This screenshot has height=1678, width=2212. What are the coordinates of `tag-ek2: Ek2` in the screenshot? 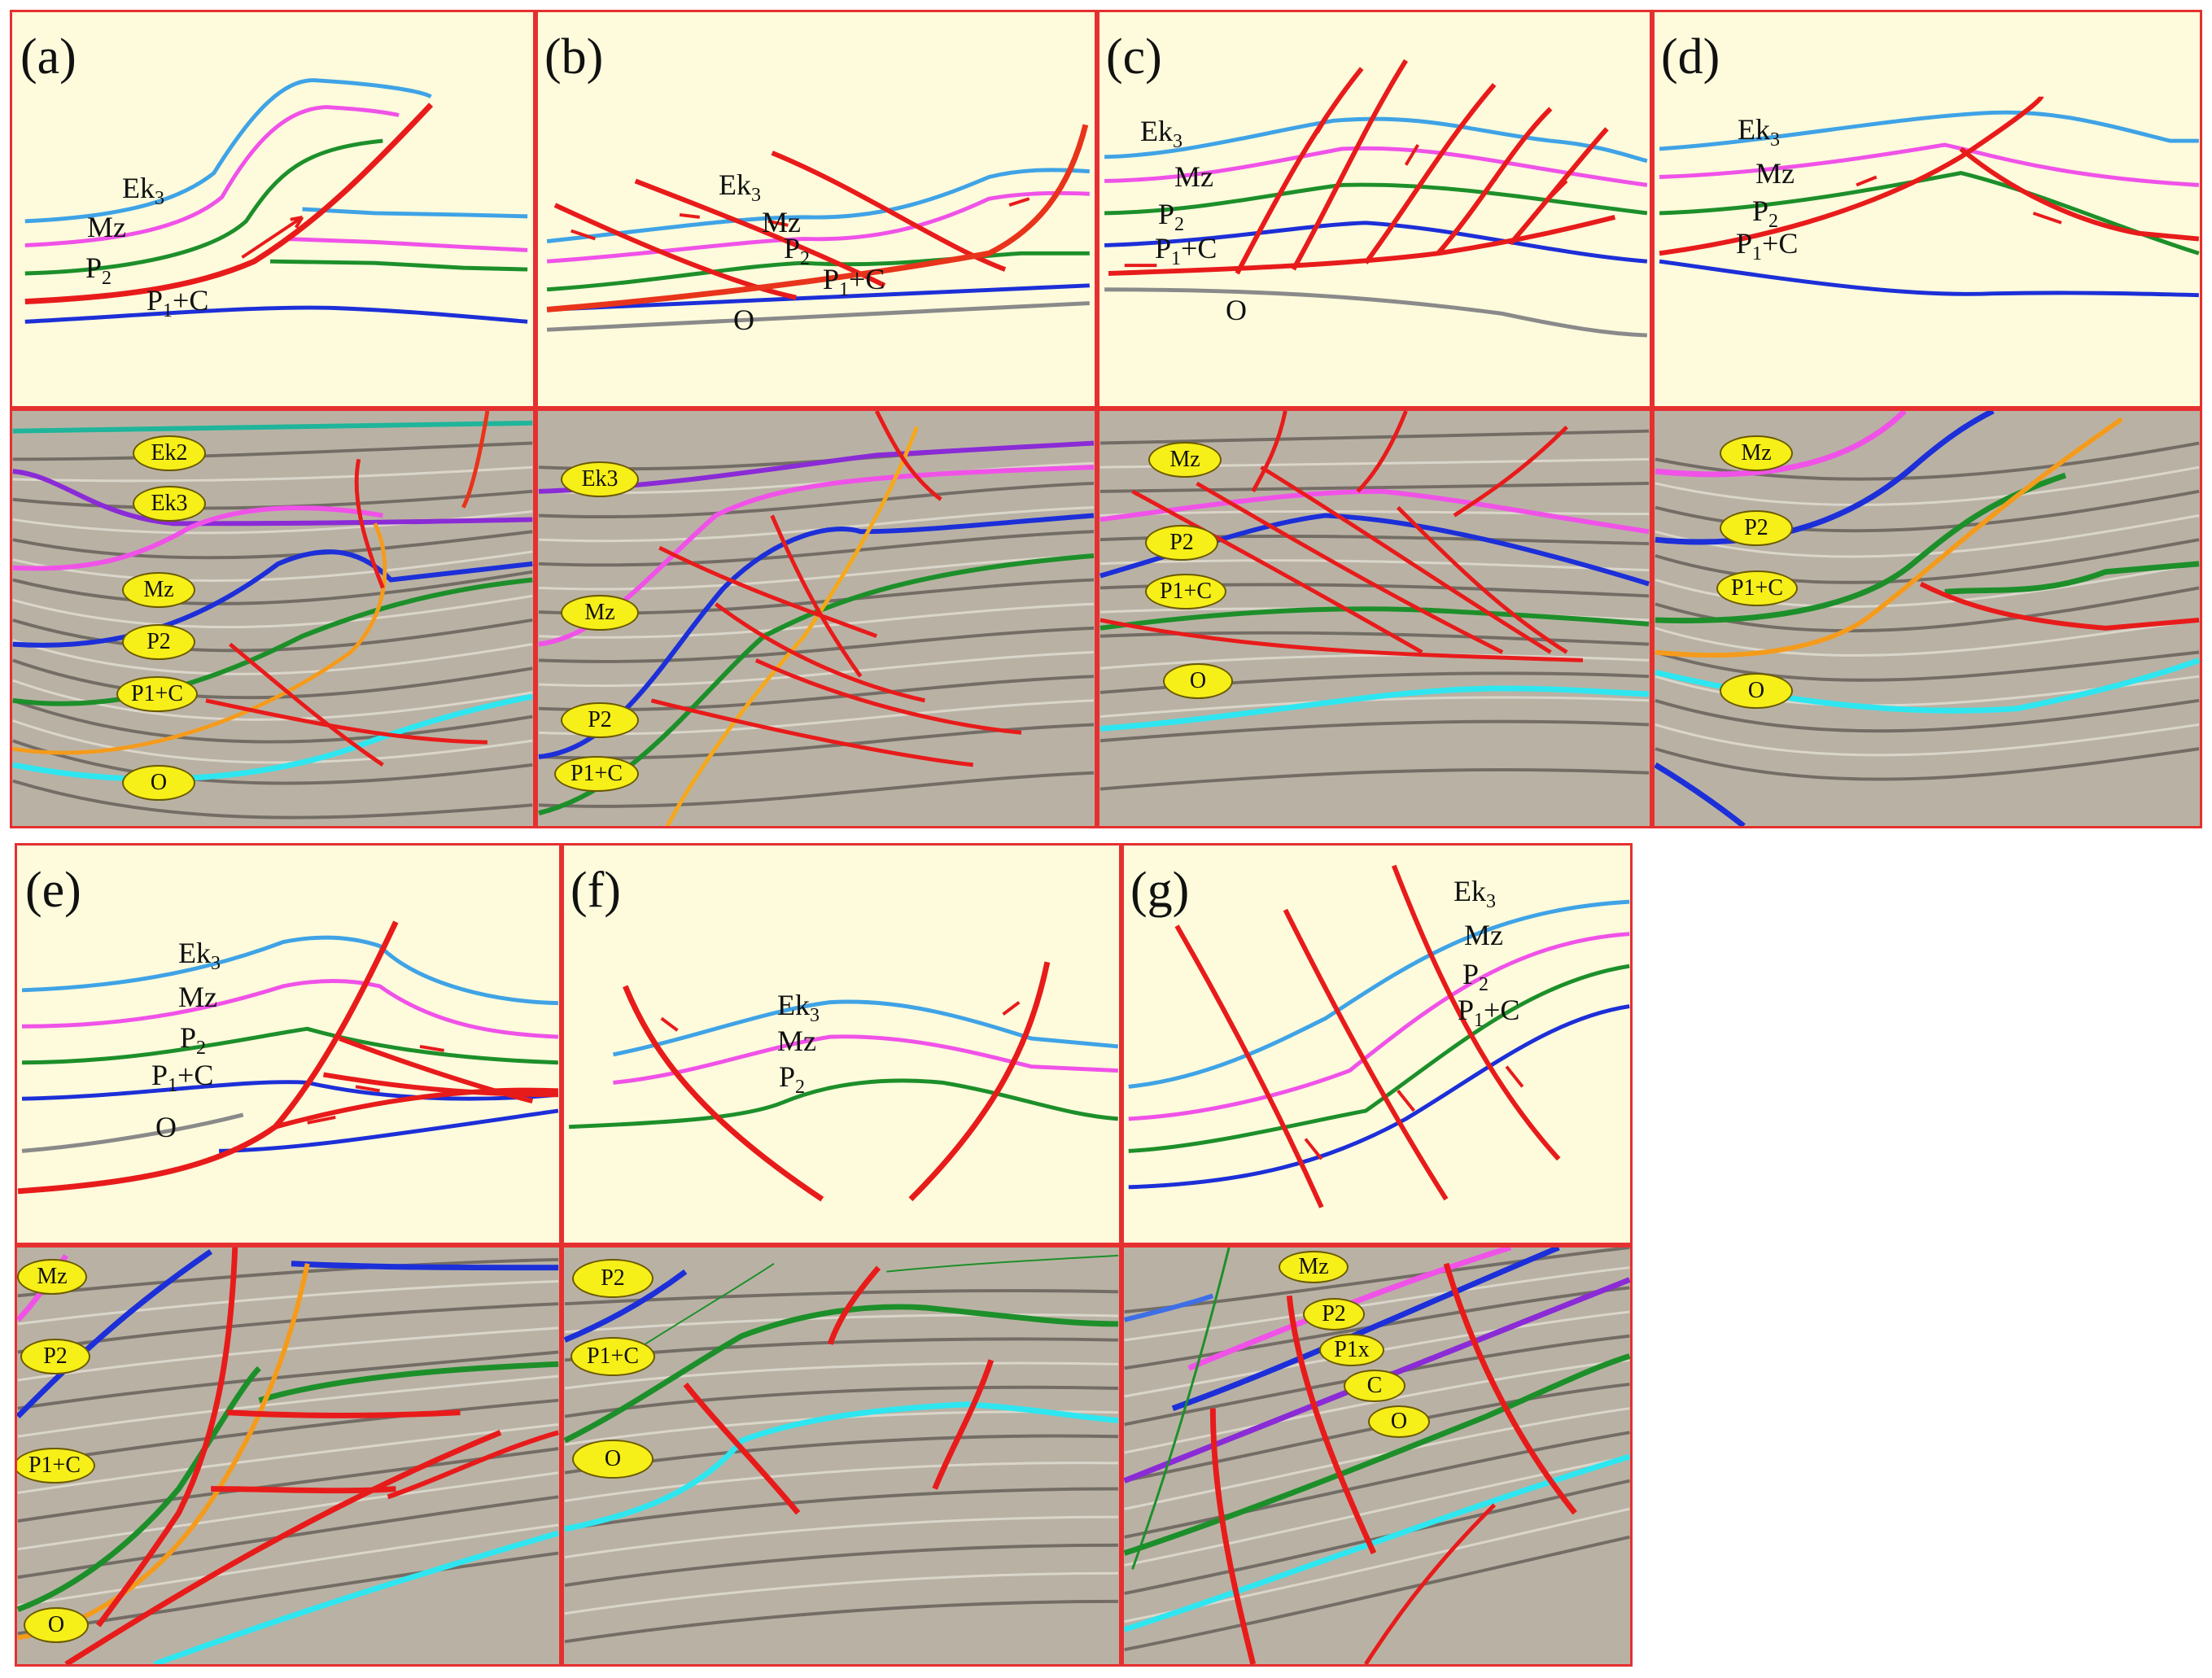 It's located at (169, 453).